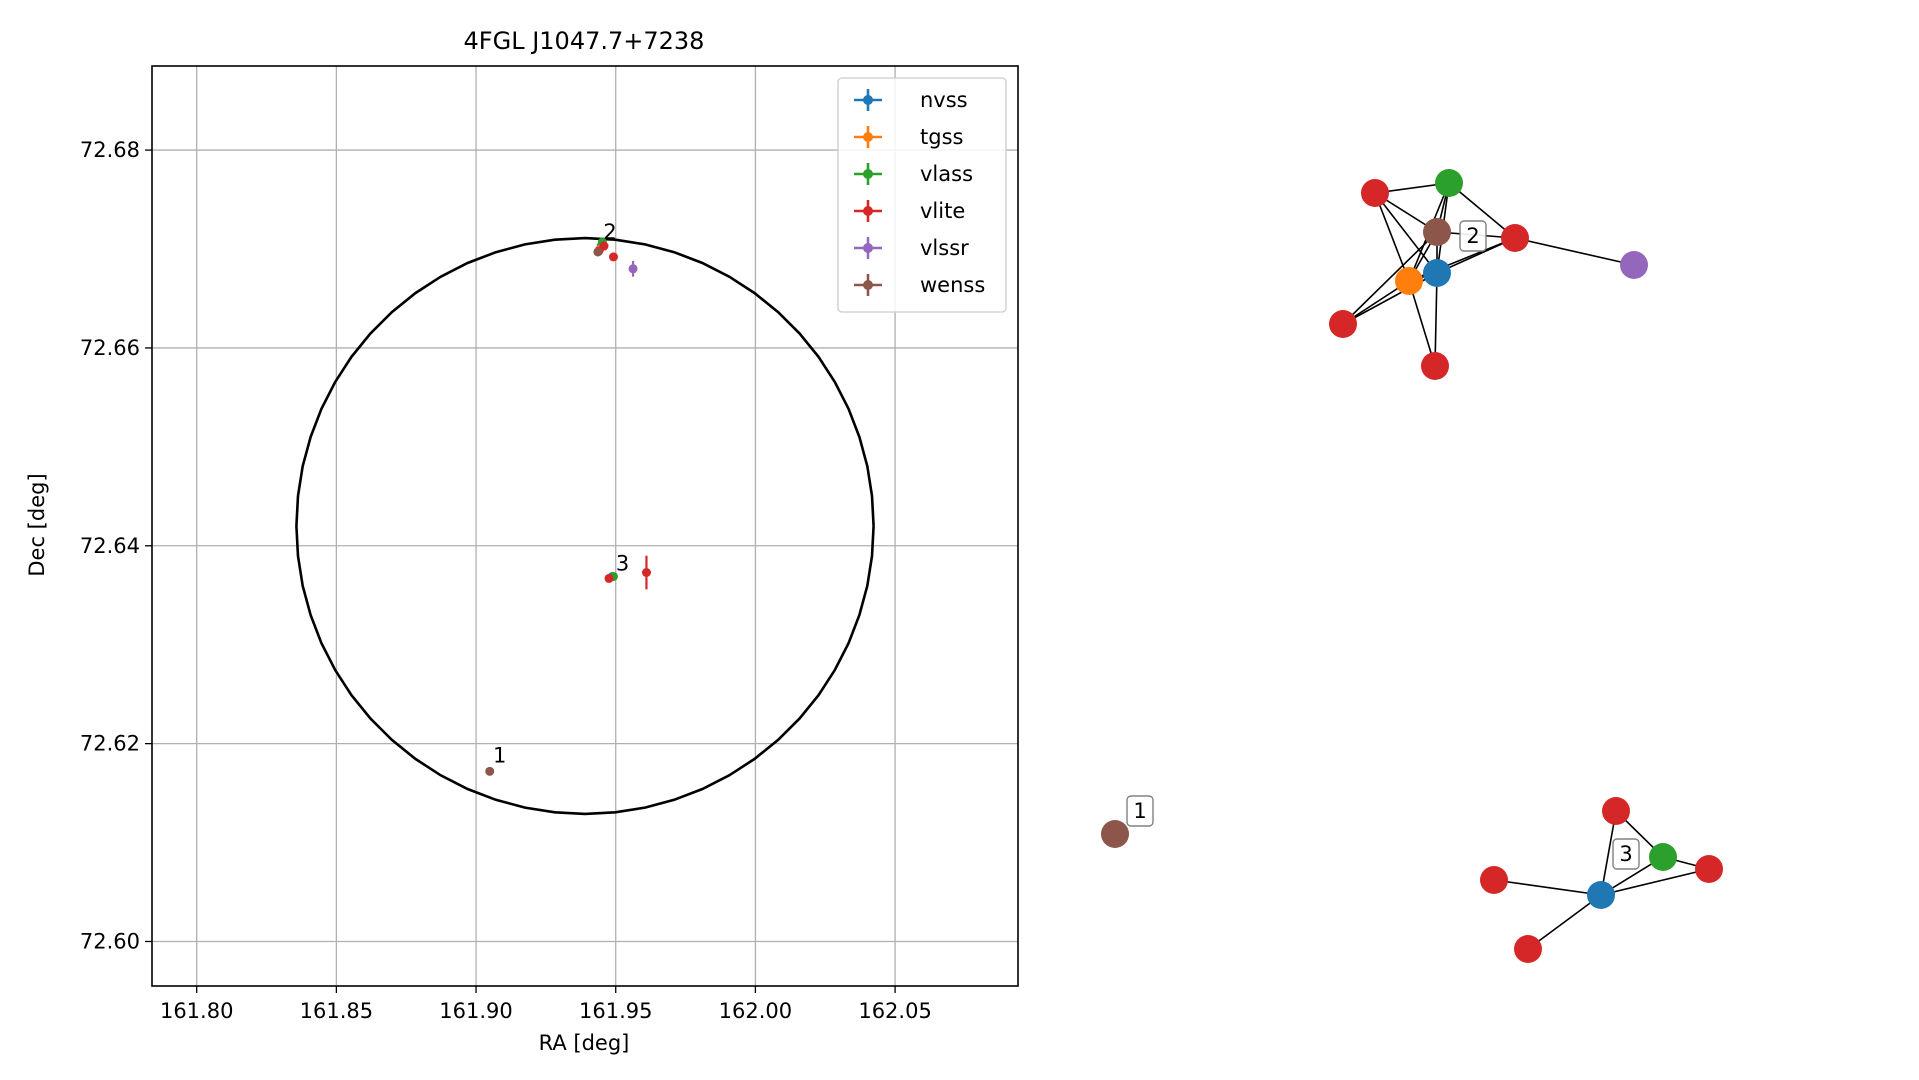  I want to click on network-label-text: 2, so click(1472, 236).